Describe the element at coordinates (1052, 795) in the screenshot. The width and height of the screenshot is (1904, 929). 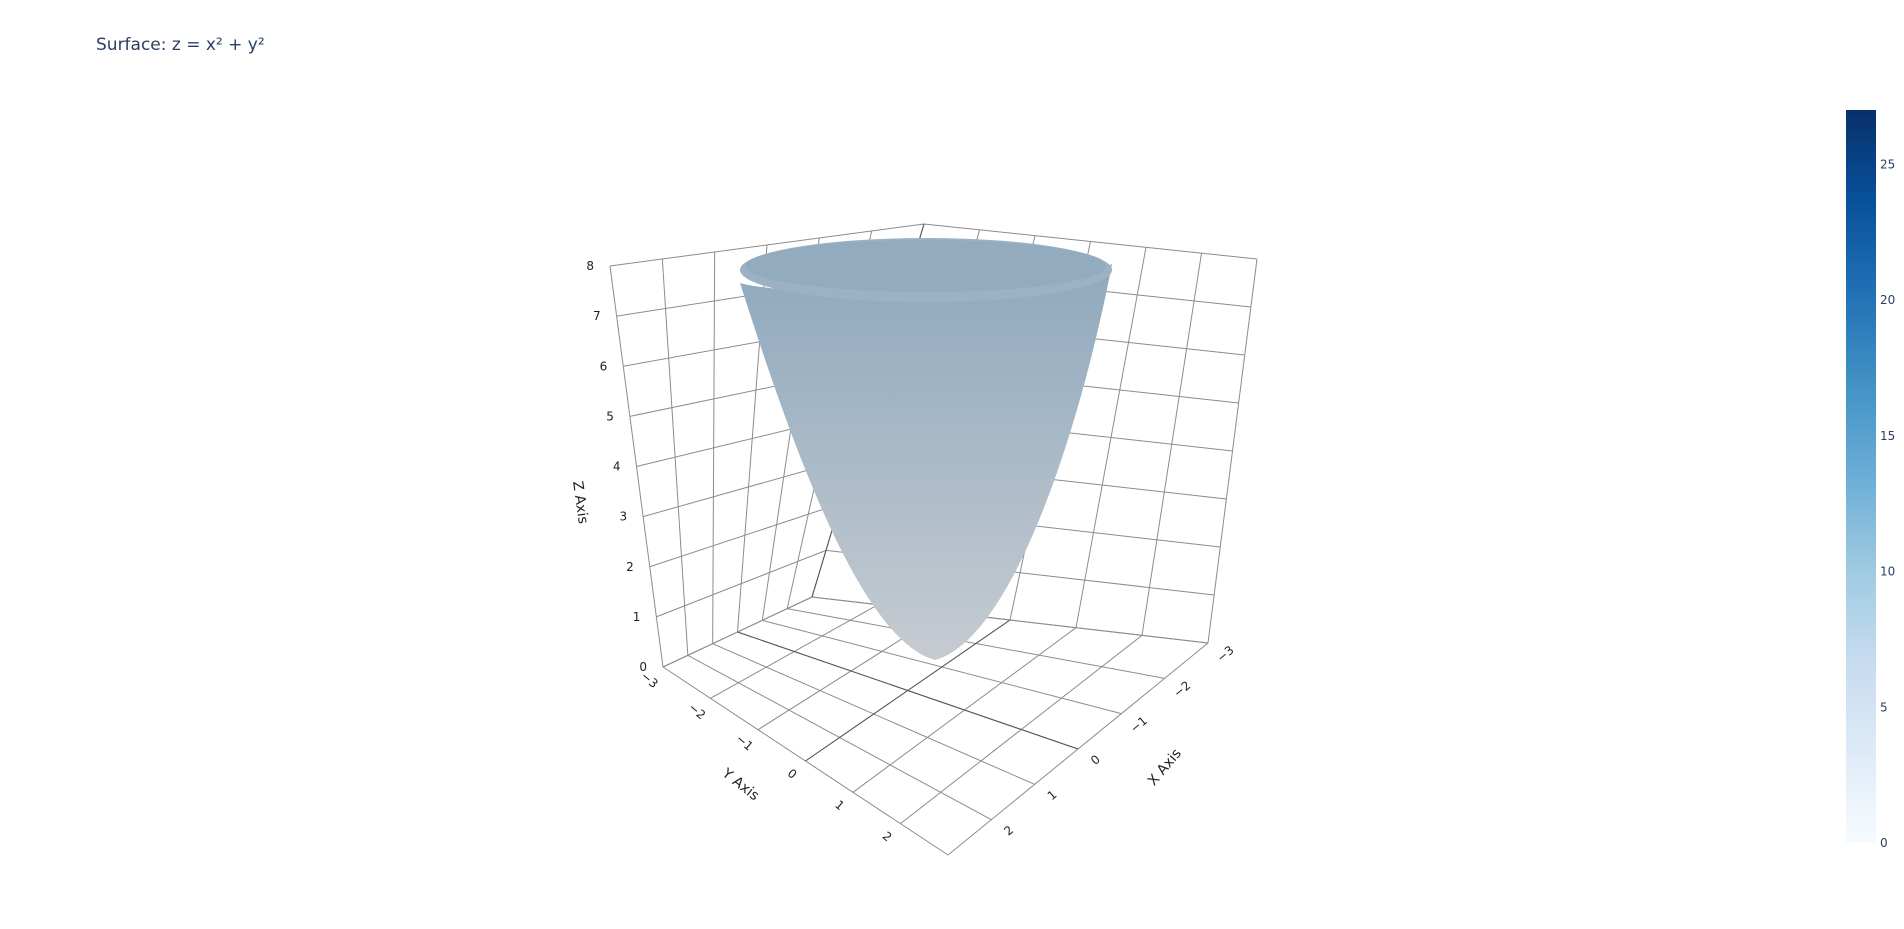
I see `x-tick-label: 1` at that location.